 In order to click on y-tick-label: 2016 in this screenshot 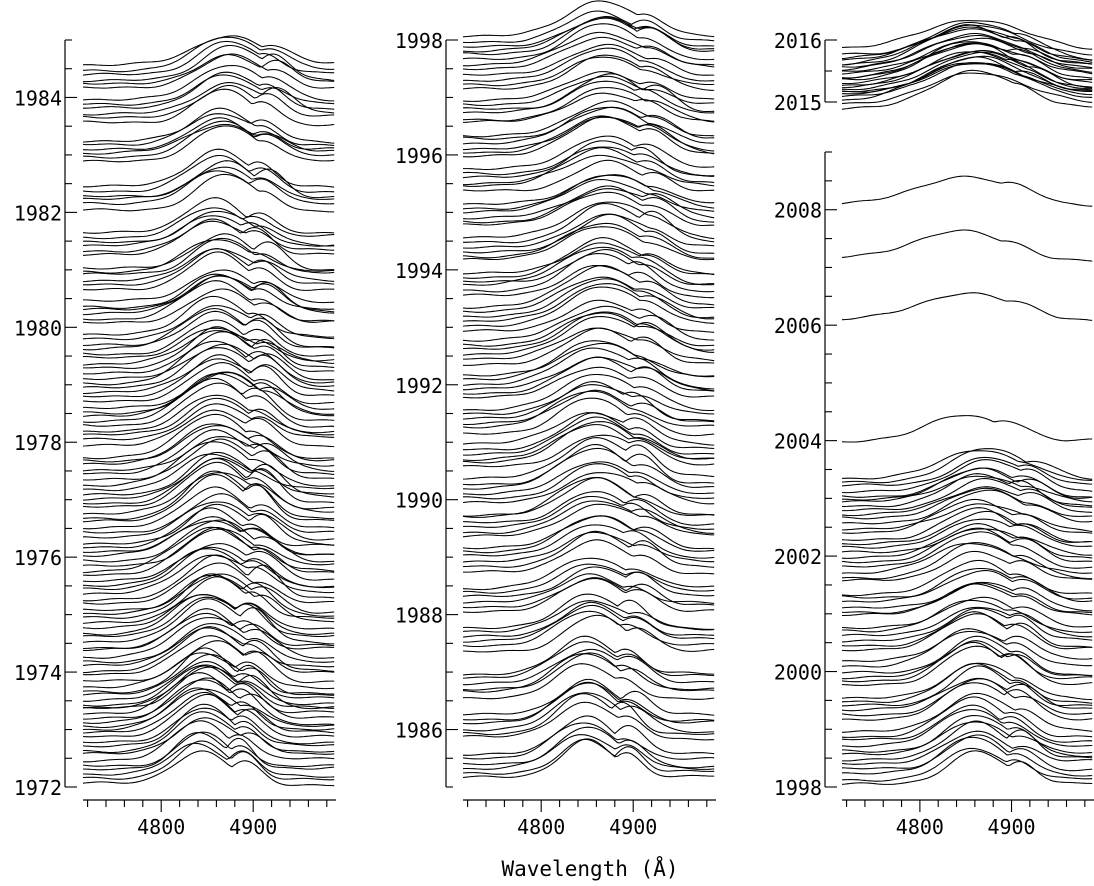, I will do `click(798, 41)`.